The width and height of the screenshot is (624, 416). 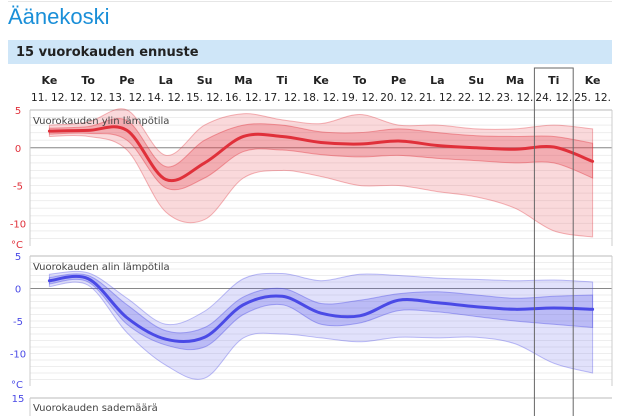 What do you see at coordinates (437, 98) in the screenshot?
I see `day-date-label: 21. 12.` at bounding box center [437, 98].